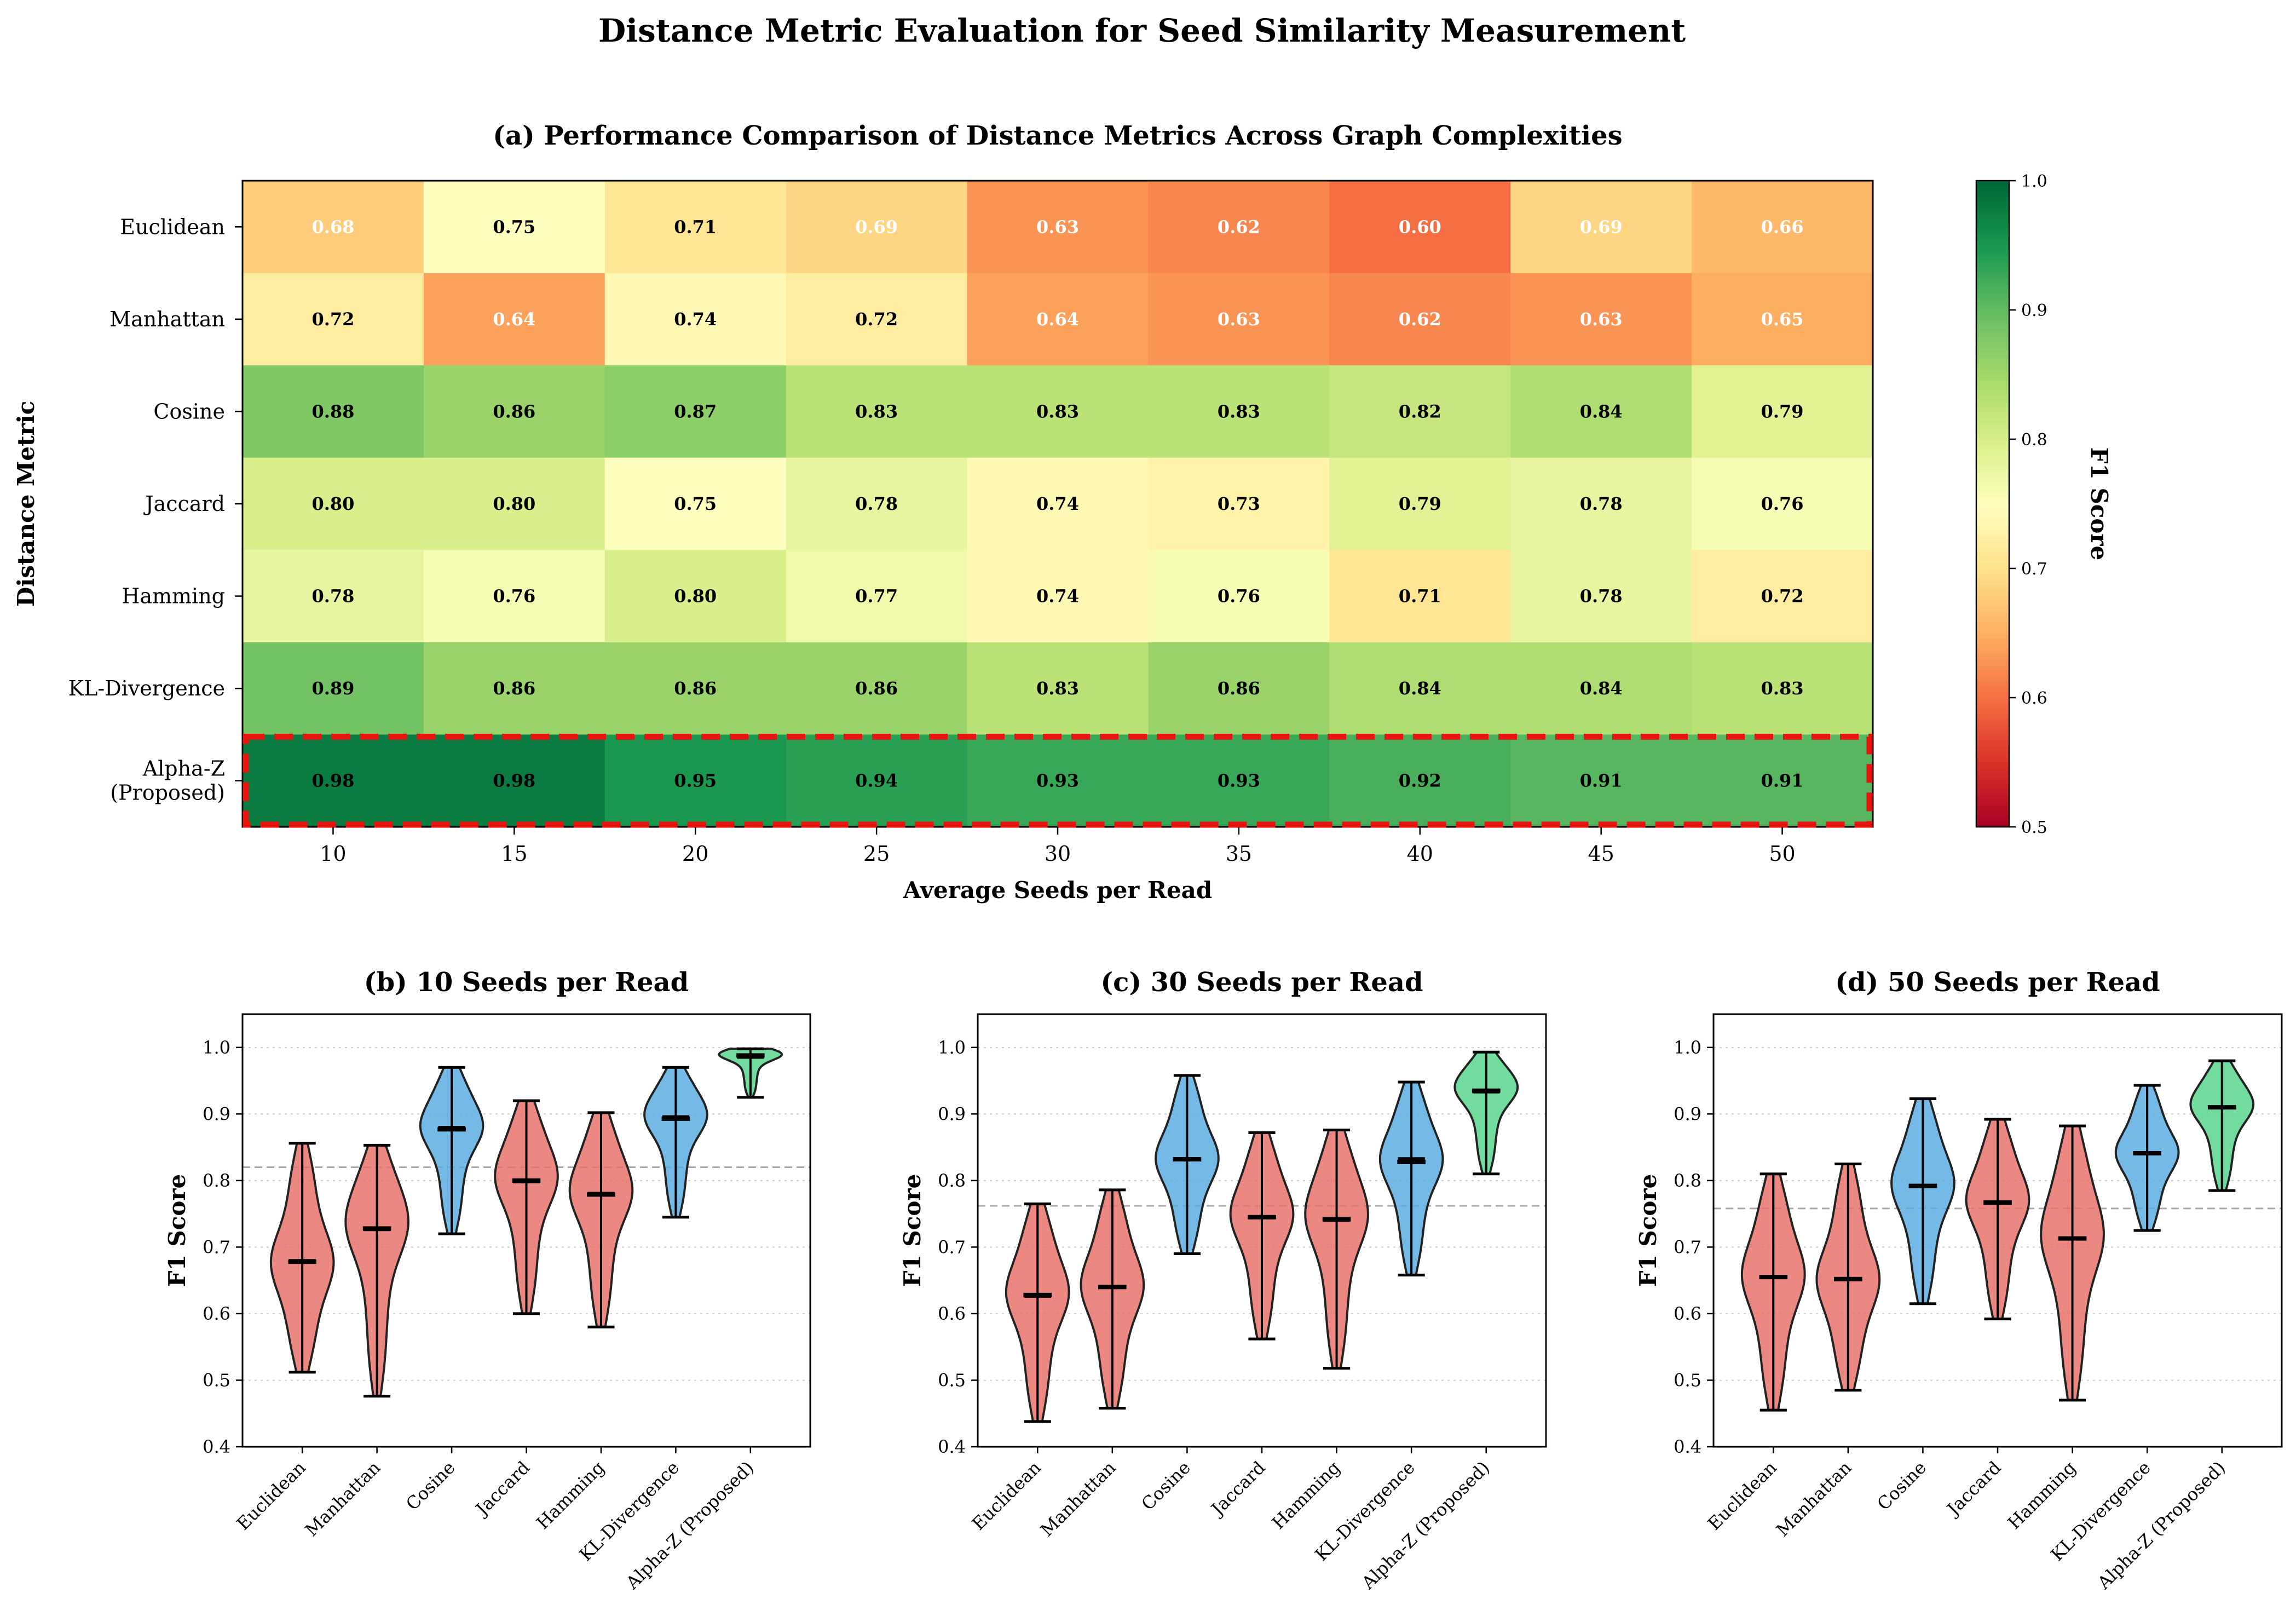  I want to click on heatmap-cell-label: 0.84, so click(1420, 688).